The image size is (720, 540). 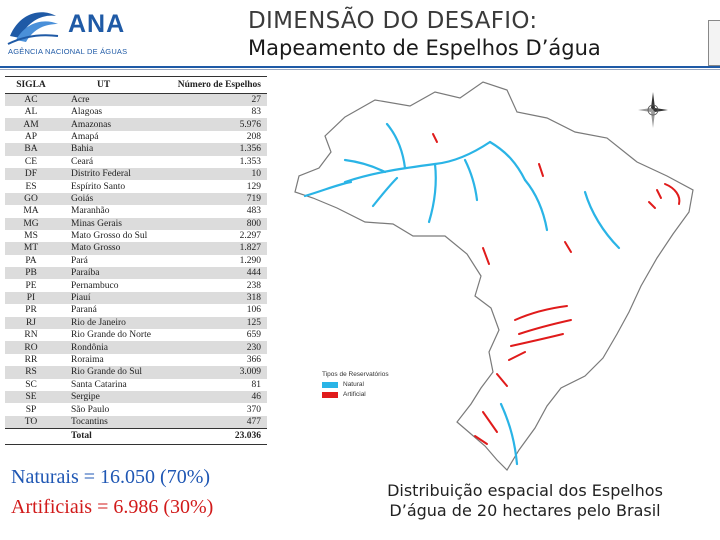 I want to click on table-cell-ut: Bahia, so click(x=112, y=149).